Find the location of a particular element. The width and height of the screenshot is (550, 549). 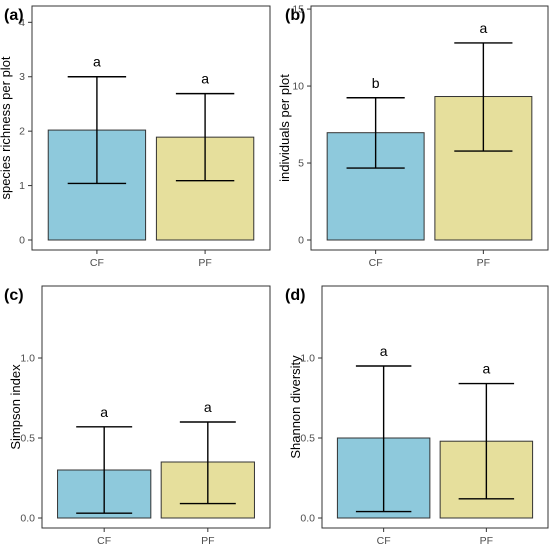

panel-label: (b) is located at coordinates (295, 15).